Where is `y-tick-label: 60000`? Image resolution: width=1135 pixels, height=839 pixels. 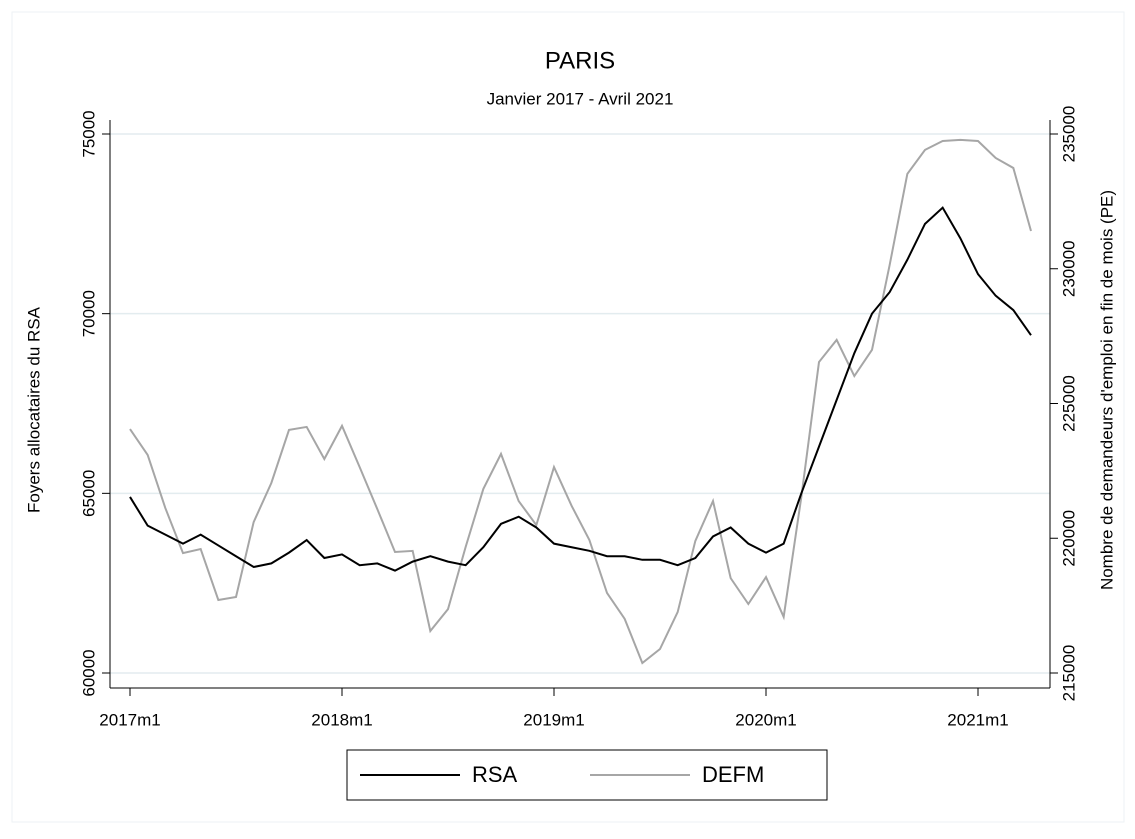 y-tick-label: 60000 is located at coordinates (88, 672).